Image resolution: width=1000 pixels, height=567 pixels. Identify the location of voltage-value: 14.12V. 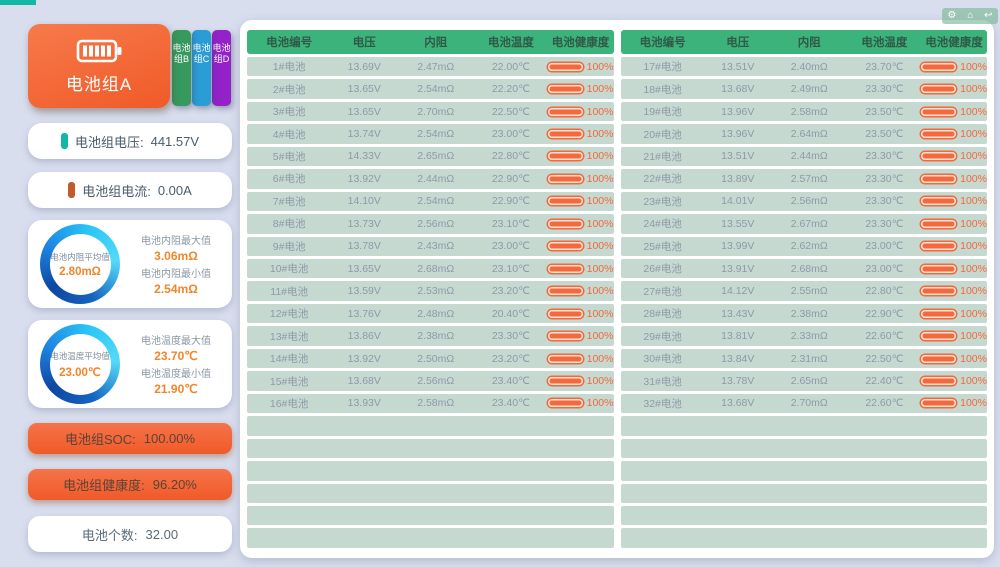
(738, 291).